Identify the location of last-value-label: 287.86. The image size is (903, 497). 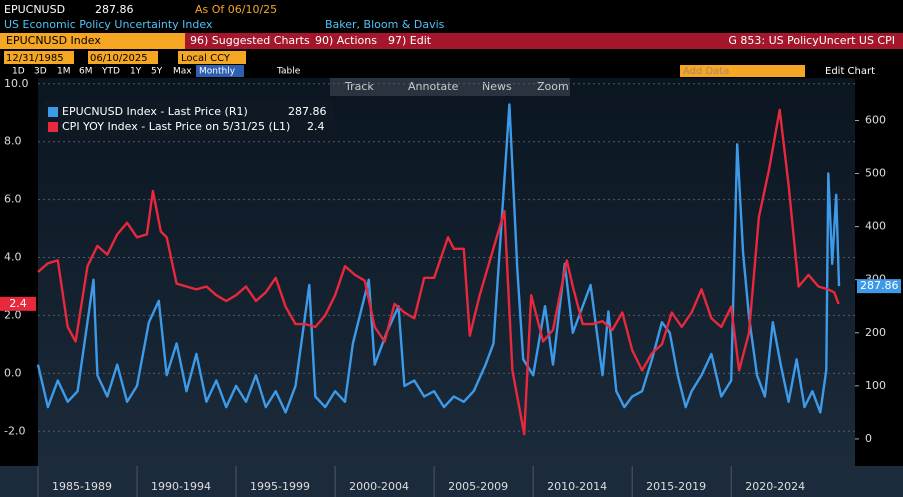
(879, 285).